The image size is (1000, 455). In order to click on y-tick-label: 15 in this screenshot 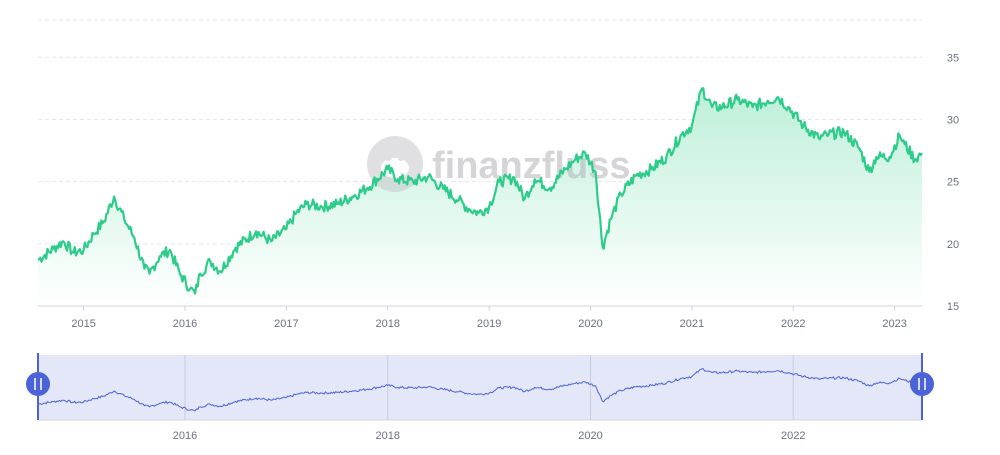, I will do `click(953, 307)`.